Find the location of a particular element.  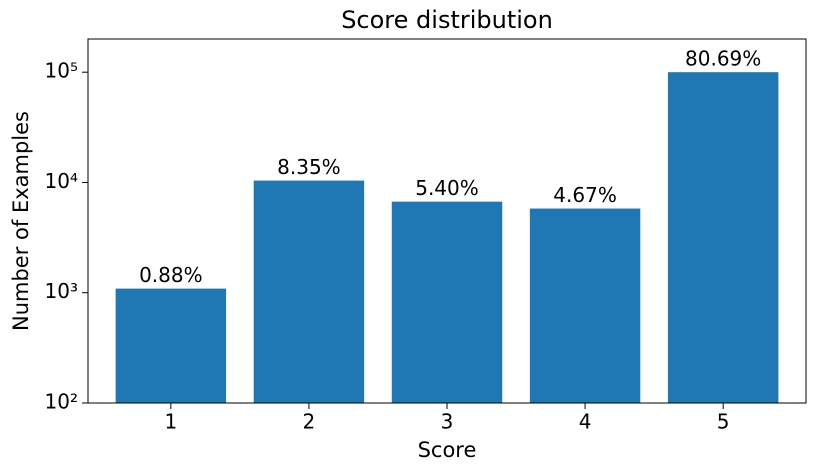

value-label: 0.88% is located at coordinates (171, 275).